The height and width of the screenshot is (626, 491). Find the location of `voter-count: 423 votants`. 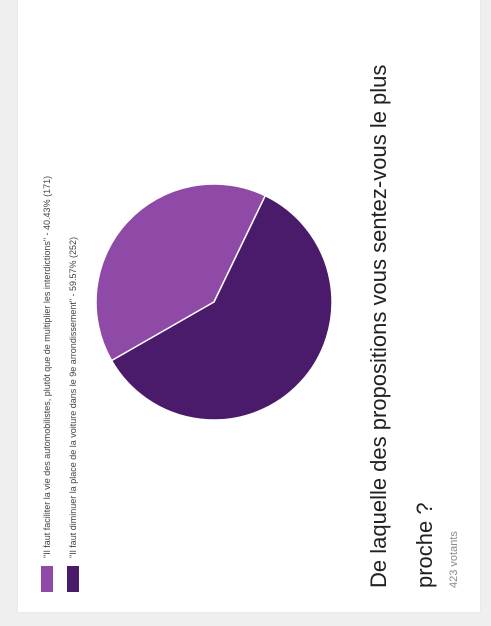

voter-count: 423 votants is located at coordinates (454, 559).